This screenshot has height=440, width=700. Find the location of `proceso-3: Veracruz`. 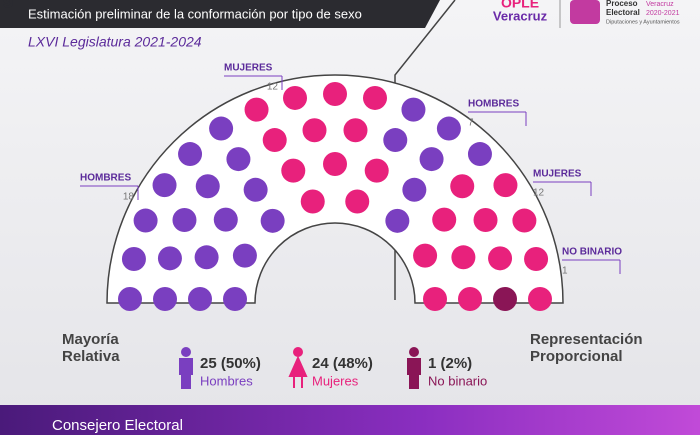

proceso-3: Veracruz is located at coordinates (660, 4).